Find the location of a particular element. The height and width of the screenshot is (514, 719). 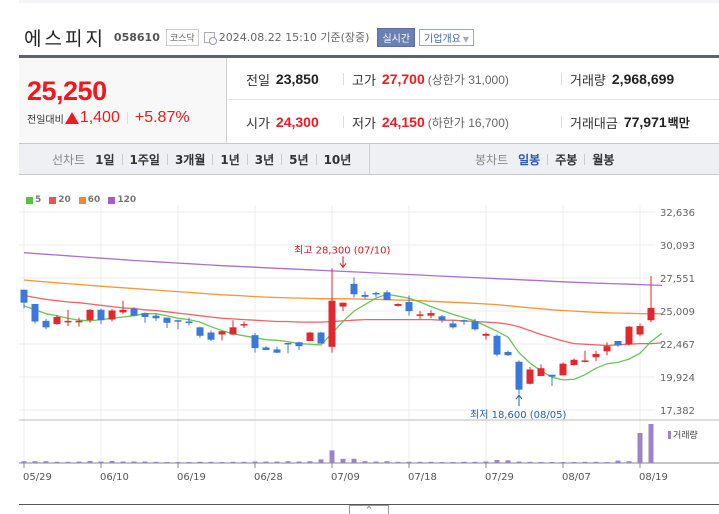

low-value: 24,150 is located at coordinates (403, 122).